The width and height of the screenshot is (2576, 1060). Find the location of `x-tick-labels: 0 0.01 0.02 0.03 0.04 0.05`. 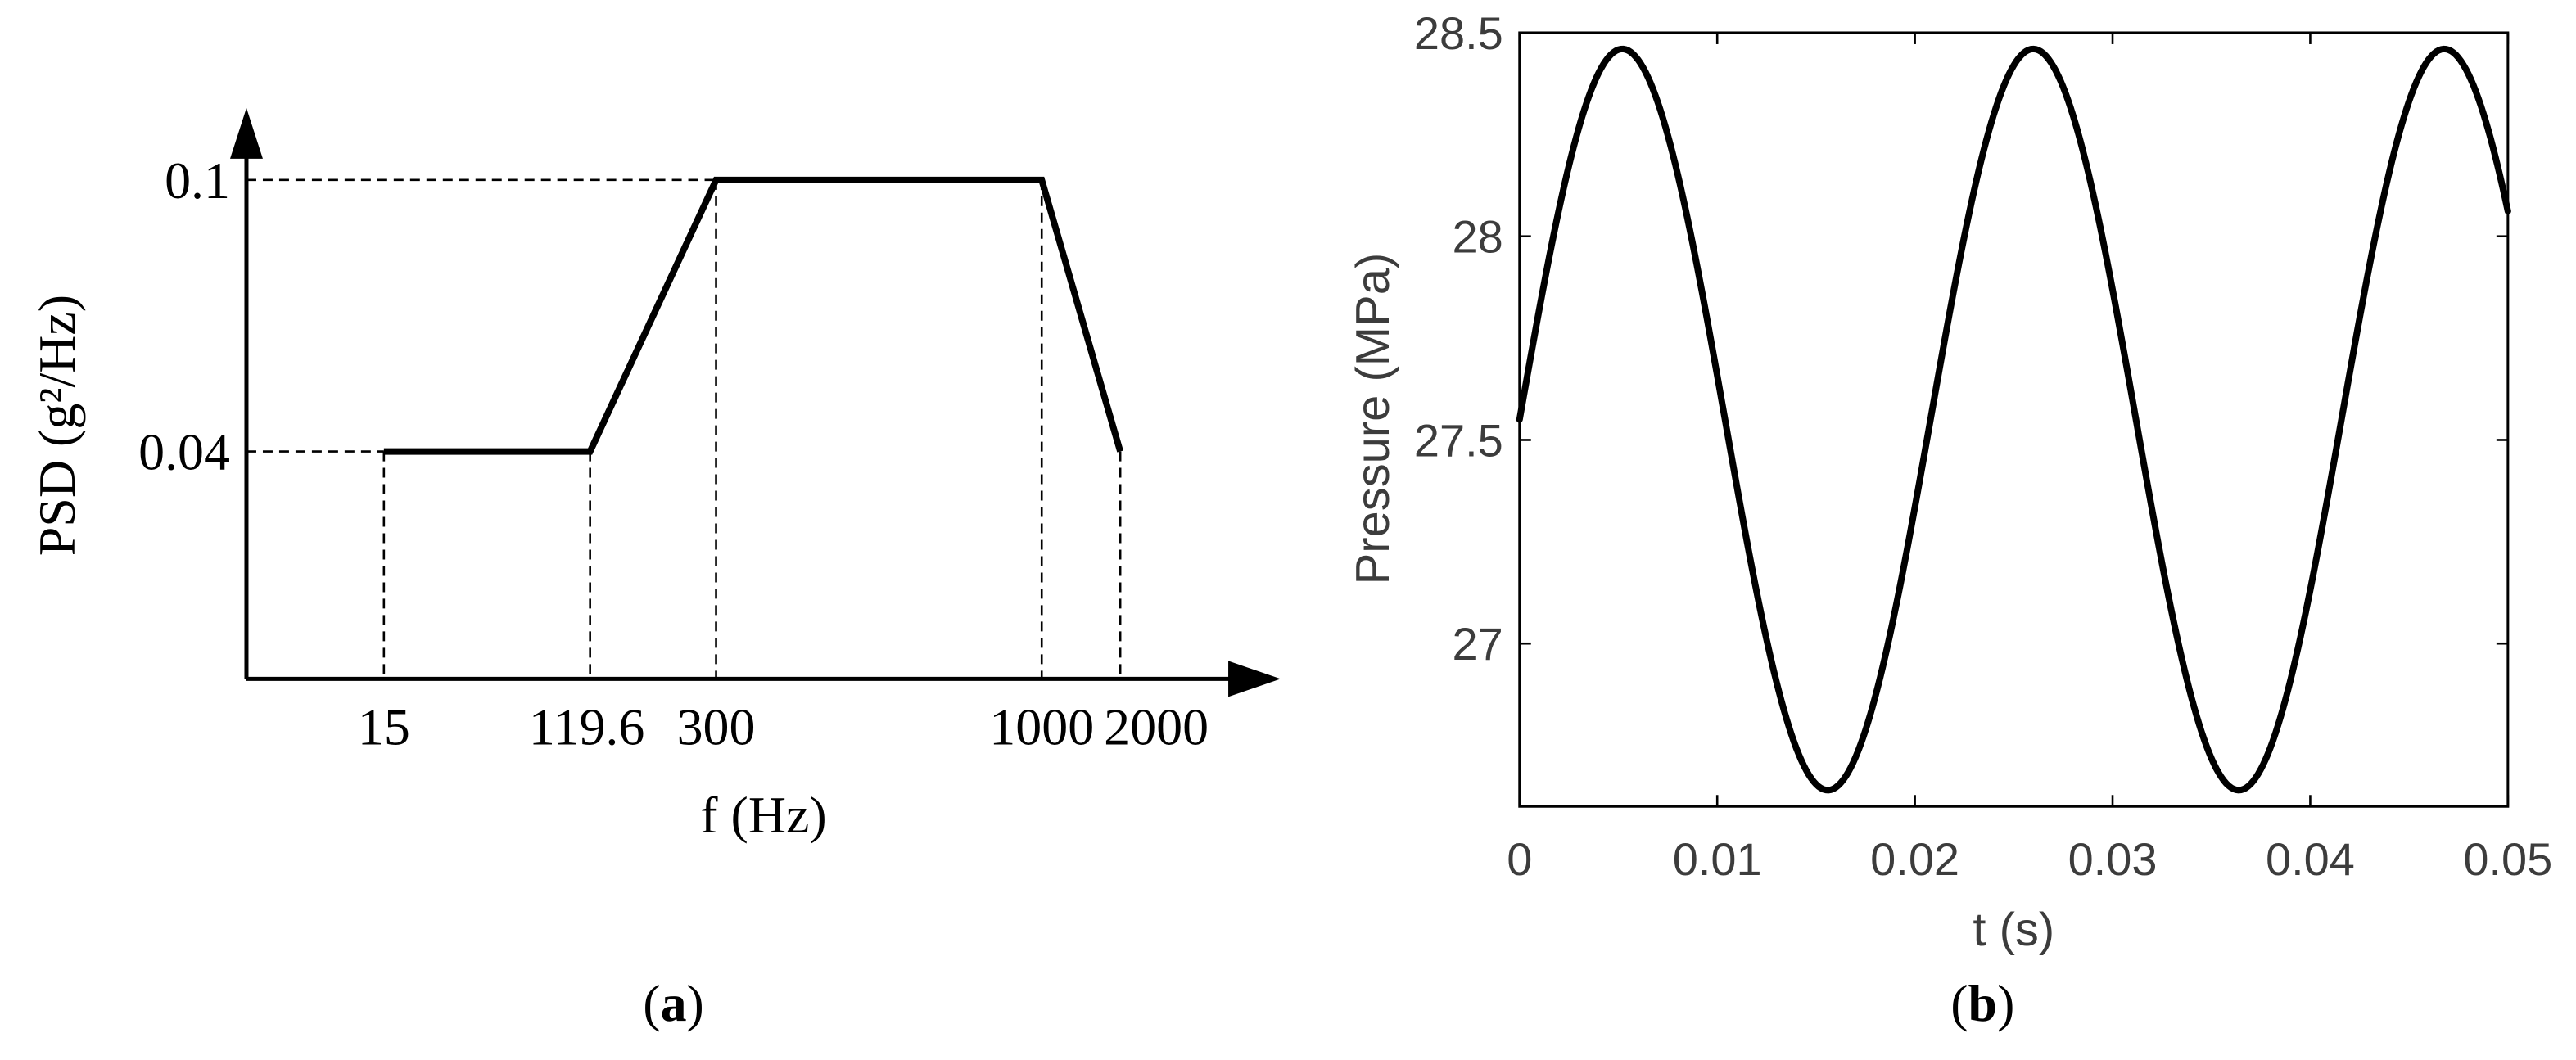

x-tick-labels: 0 0.01 0.02 0.03 0.04 0.05 is located at coordinates (2029, 859).